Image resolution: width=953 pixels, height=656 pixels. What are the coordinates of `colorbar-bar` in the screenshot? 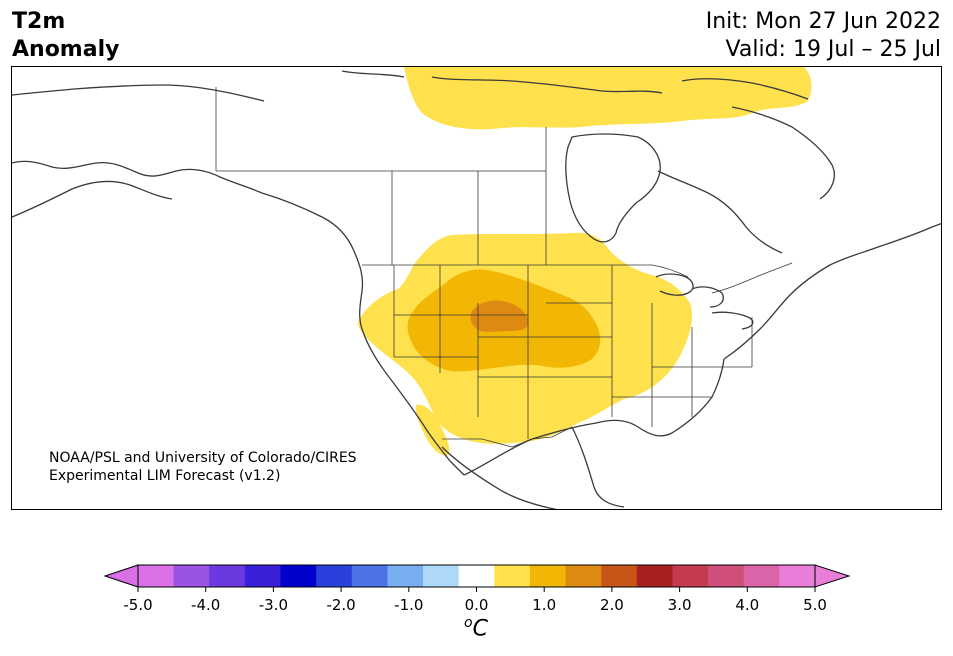 It's located at (477, 578).